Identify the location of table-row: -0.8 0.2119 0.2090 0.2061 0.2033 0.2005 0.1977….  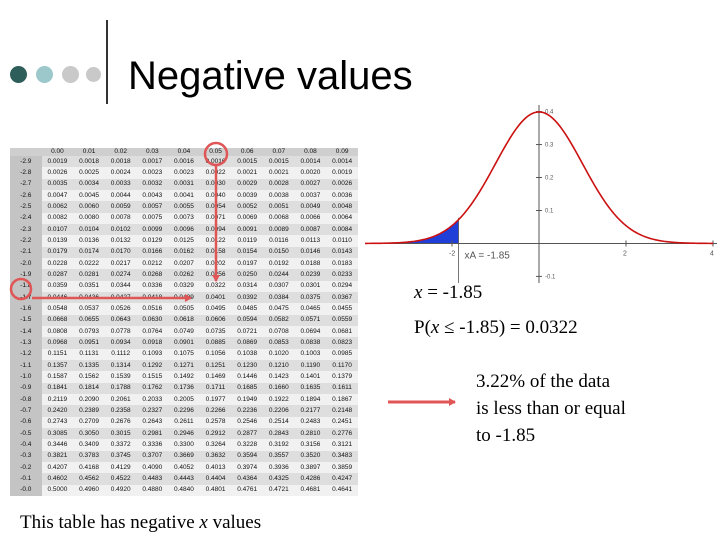
(184, 399).